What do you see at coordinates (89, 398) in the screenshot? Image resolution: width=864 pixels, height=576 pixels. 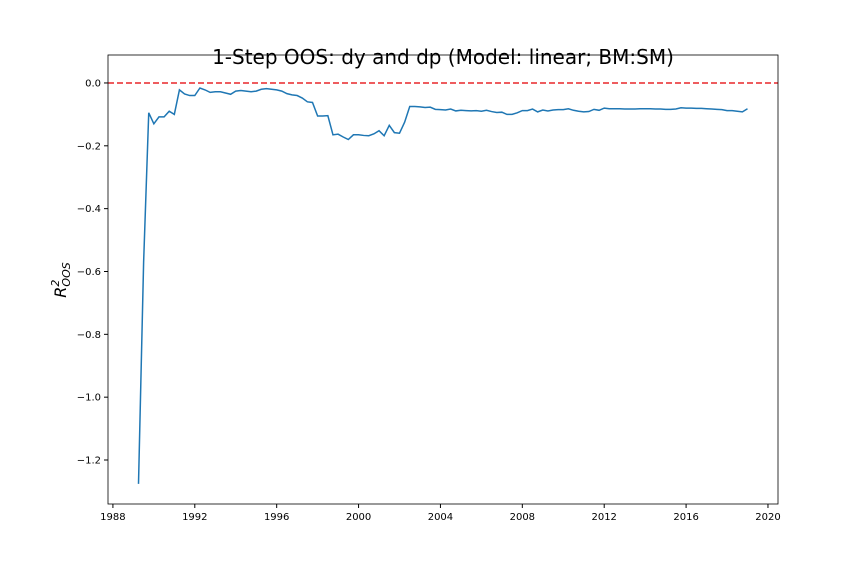 I see `y-tick-label: −1.0` at bounding box center [89, 398].